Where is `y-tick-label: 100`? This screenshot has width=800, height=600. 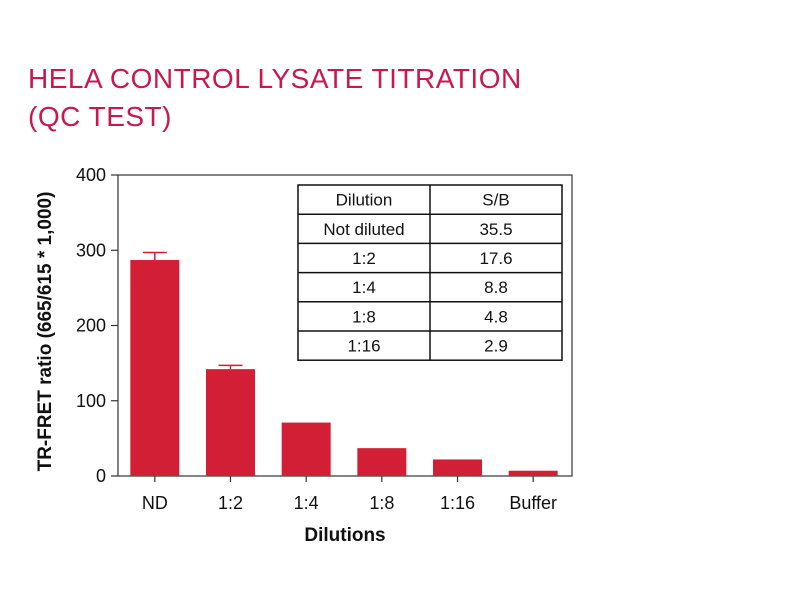 y-tick-label: 100 is located at coordinates (91, 401).